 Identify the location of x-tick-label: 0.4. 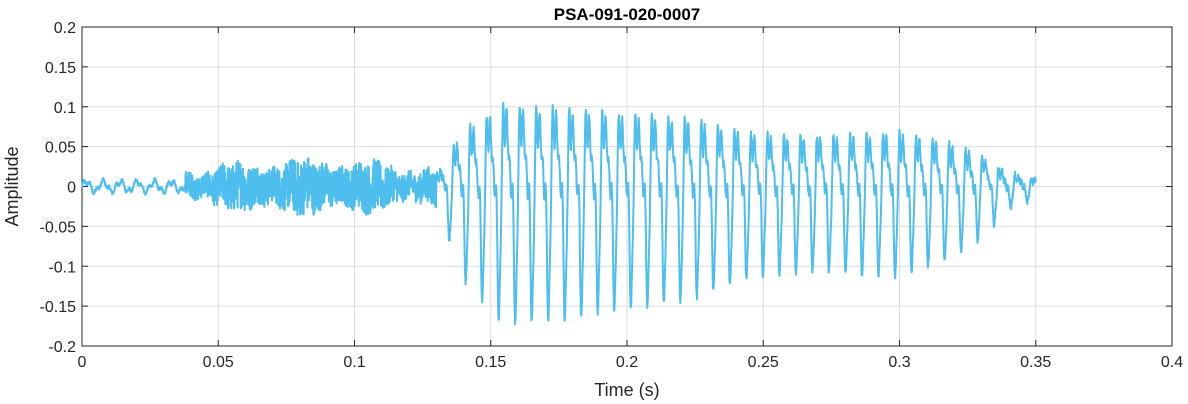
(1172, 362).